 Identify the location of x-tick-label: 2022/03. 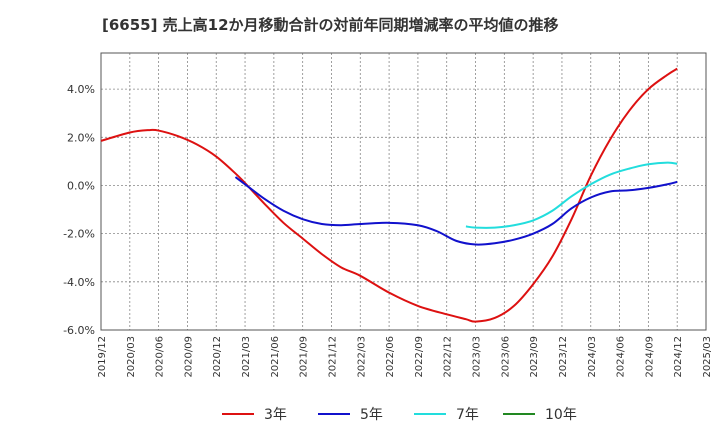
(361, 357).